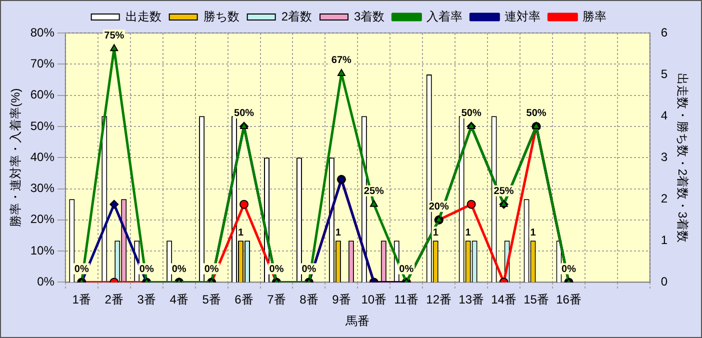  Describe the element at coordinates (569, 299) in the screenshot. I see `x-tick-label: 16番` at that location.